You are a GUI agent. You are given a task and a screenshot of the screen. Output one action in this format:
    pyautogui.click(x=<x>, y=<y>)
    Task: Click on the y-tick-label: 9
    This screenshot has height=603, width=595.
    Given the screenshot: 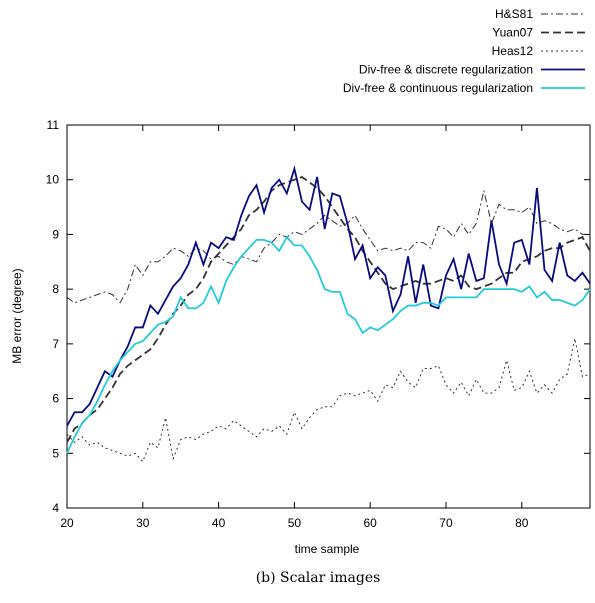 What is the action you would take?
    pyautogui.click(x=55, y=234)
    